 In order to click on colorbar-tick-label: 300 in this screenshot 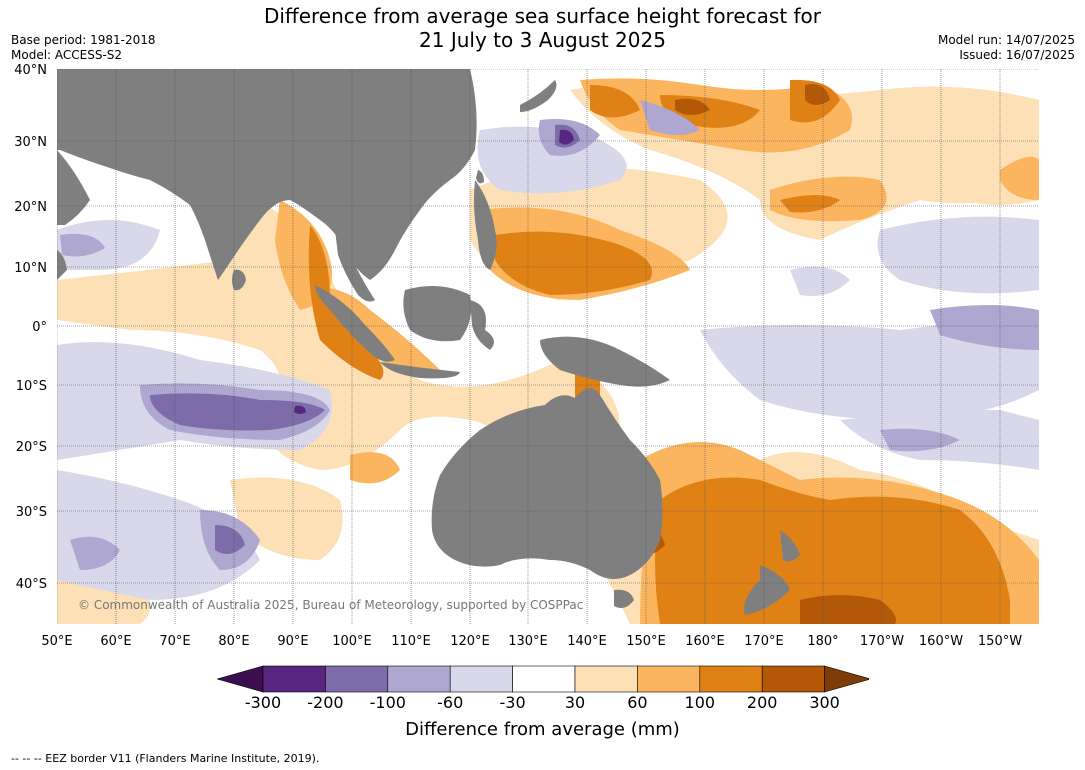, I will do `click(824, 702)`.